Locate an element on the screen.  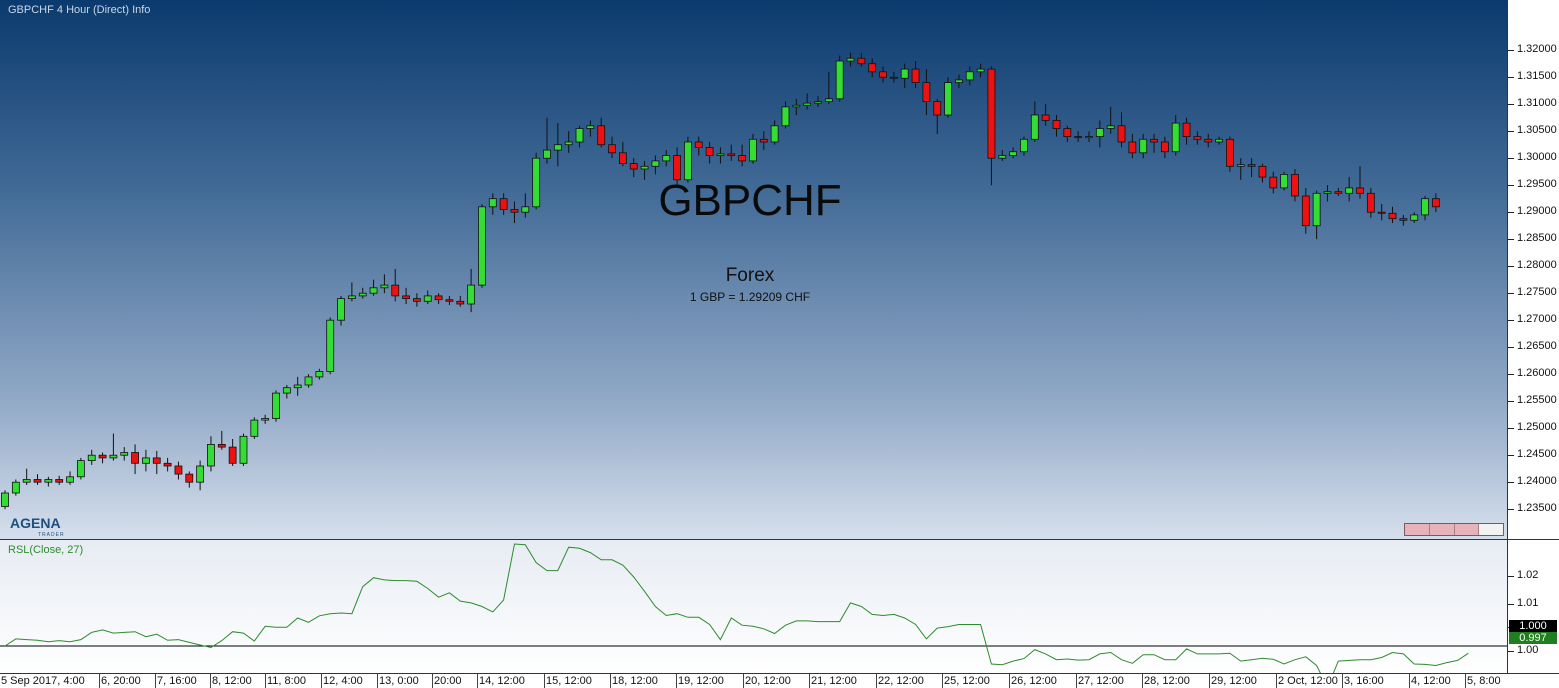
rsl-label: RSL(Close, 27) is located at coordinates (45, 550).